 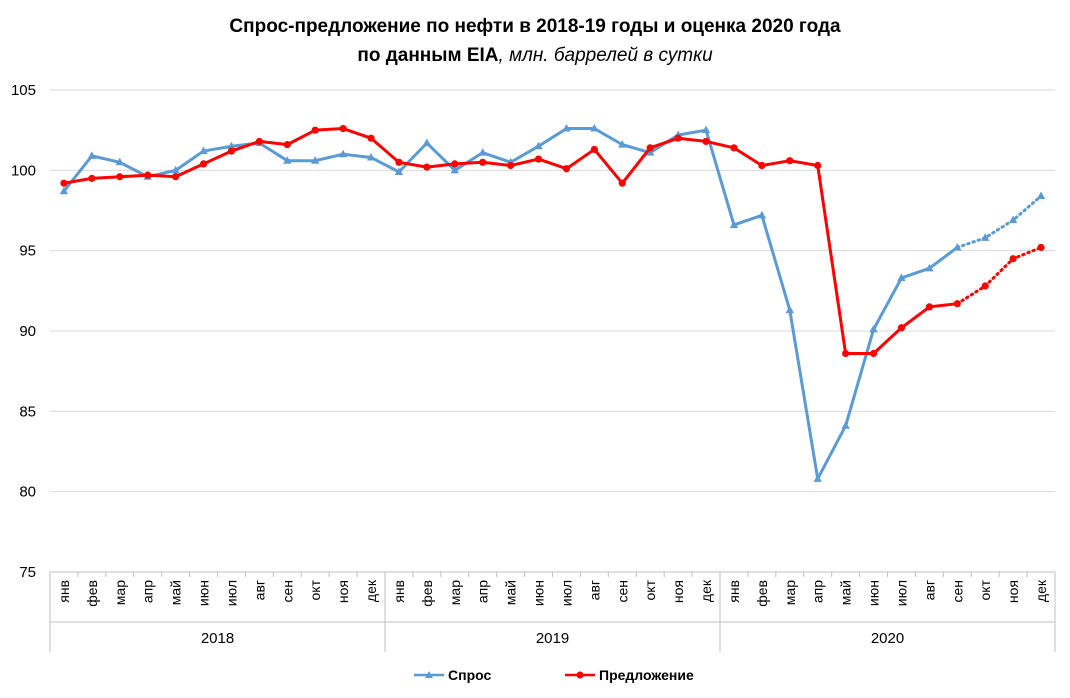 I want to click on y-tick-label: 100, so click(x=23, y=170).